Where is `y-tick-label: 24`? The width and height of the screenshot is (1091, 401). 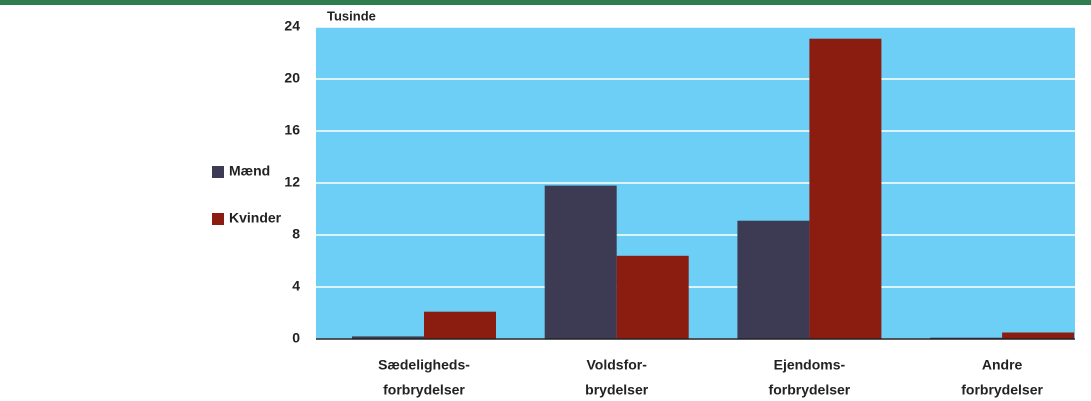
y-tick-label: 24 is located at coordinates (292, 26).